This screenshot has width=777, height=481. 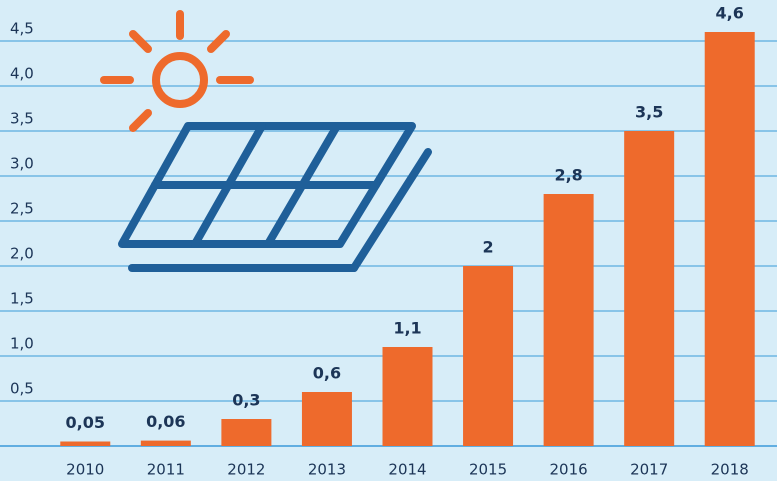 What do you see at coordinates (730, 13) in the screenshot?
I see `value-label: 4,6` at bounding box center [730, 13].